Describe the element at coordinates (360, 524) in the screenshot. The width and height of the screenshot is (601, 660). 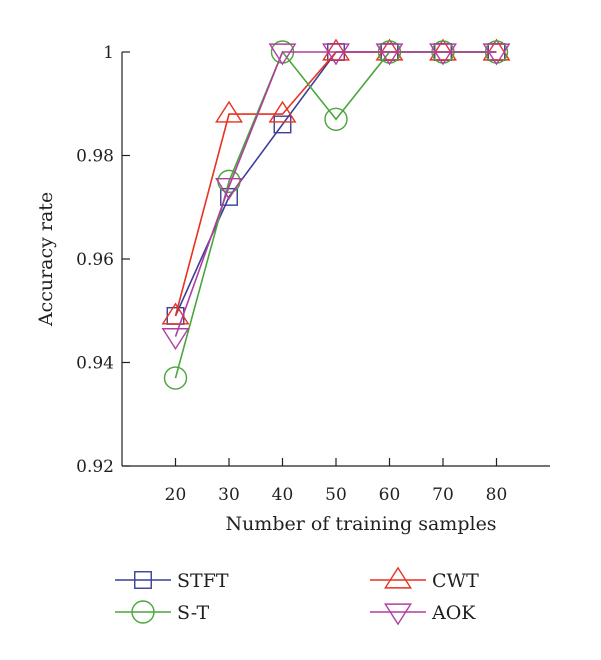
I see `x-axis-title: Number of training samples` at that location.